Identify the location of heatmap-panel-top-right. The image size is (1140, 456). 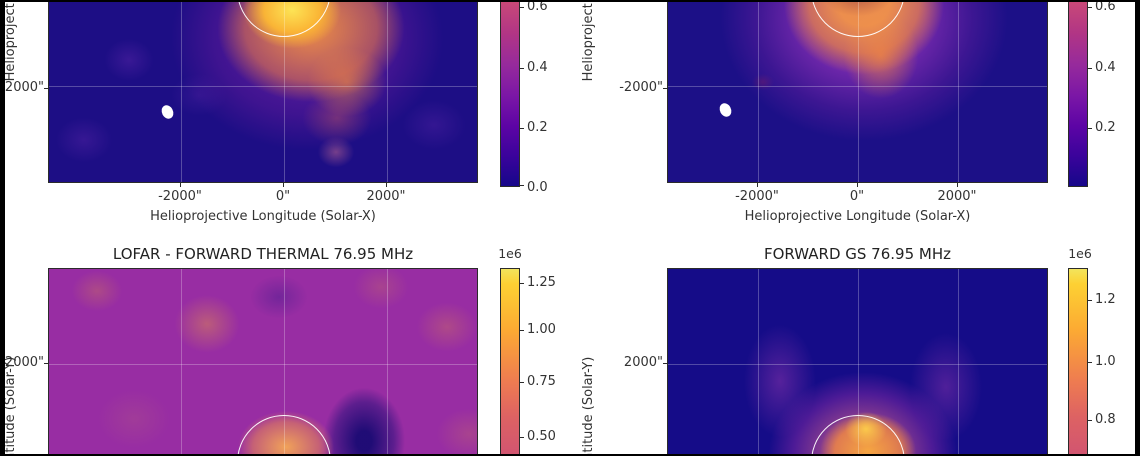
(857, 91).